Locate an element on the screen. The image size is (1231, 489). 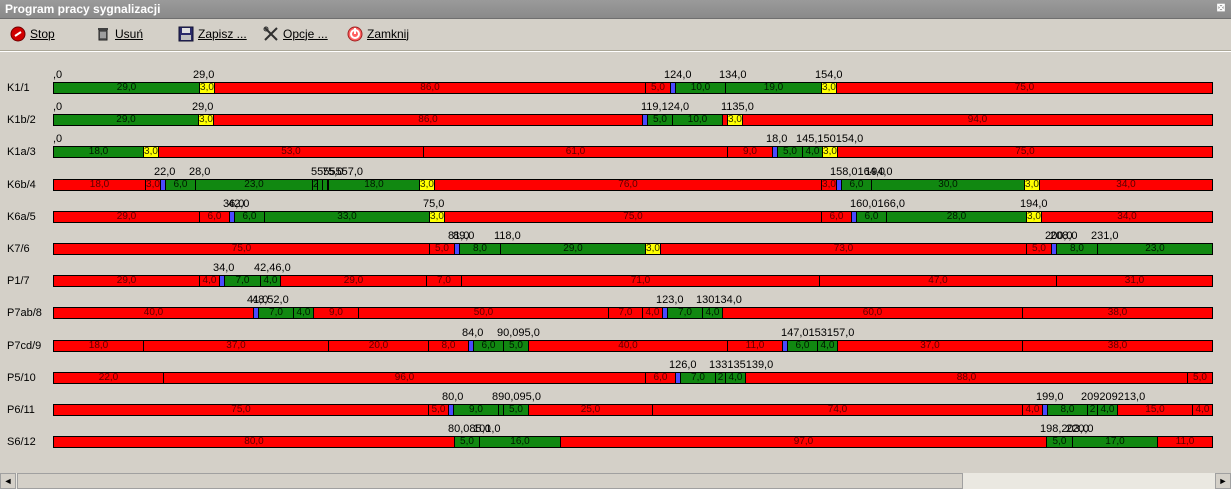
close-window-icon: ⊠ is located at coordinates (1221, 8).